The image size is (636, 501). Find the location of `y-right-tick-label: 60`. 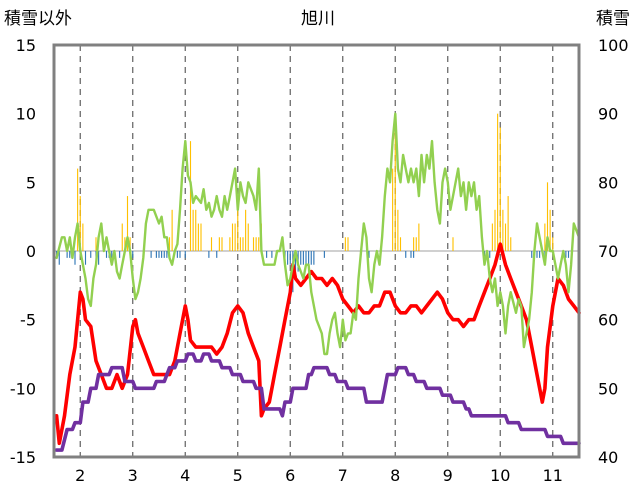

y-right-tick-label: 60 is located at coordinates (608, 320).